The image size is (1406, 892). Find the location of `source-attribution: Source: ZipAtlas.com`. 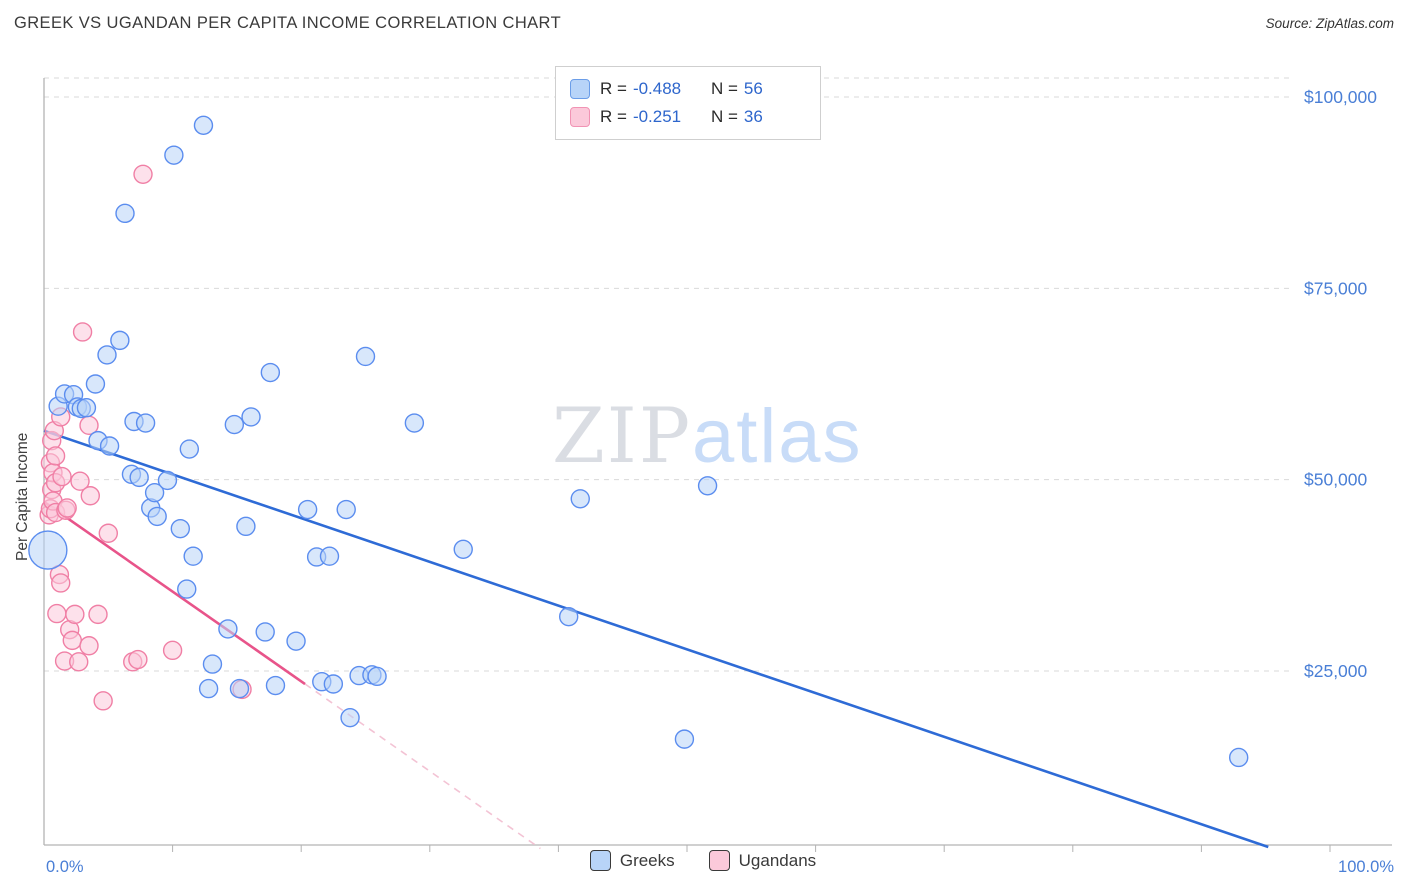

source-attribution: Source: ZipAtlas.com is located at coordinates (1330, 23).